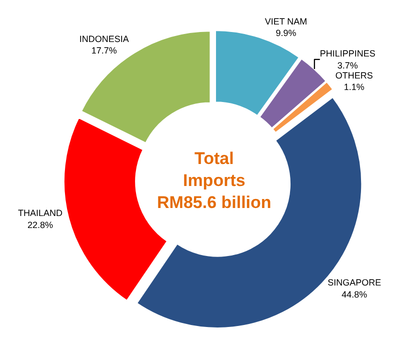  I want to click on slice-label: INDONESIA, so click(104, 39).